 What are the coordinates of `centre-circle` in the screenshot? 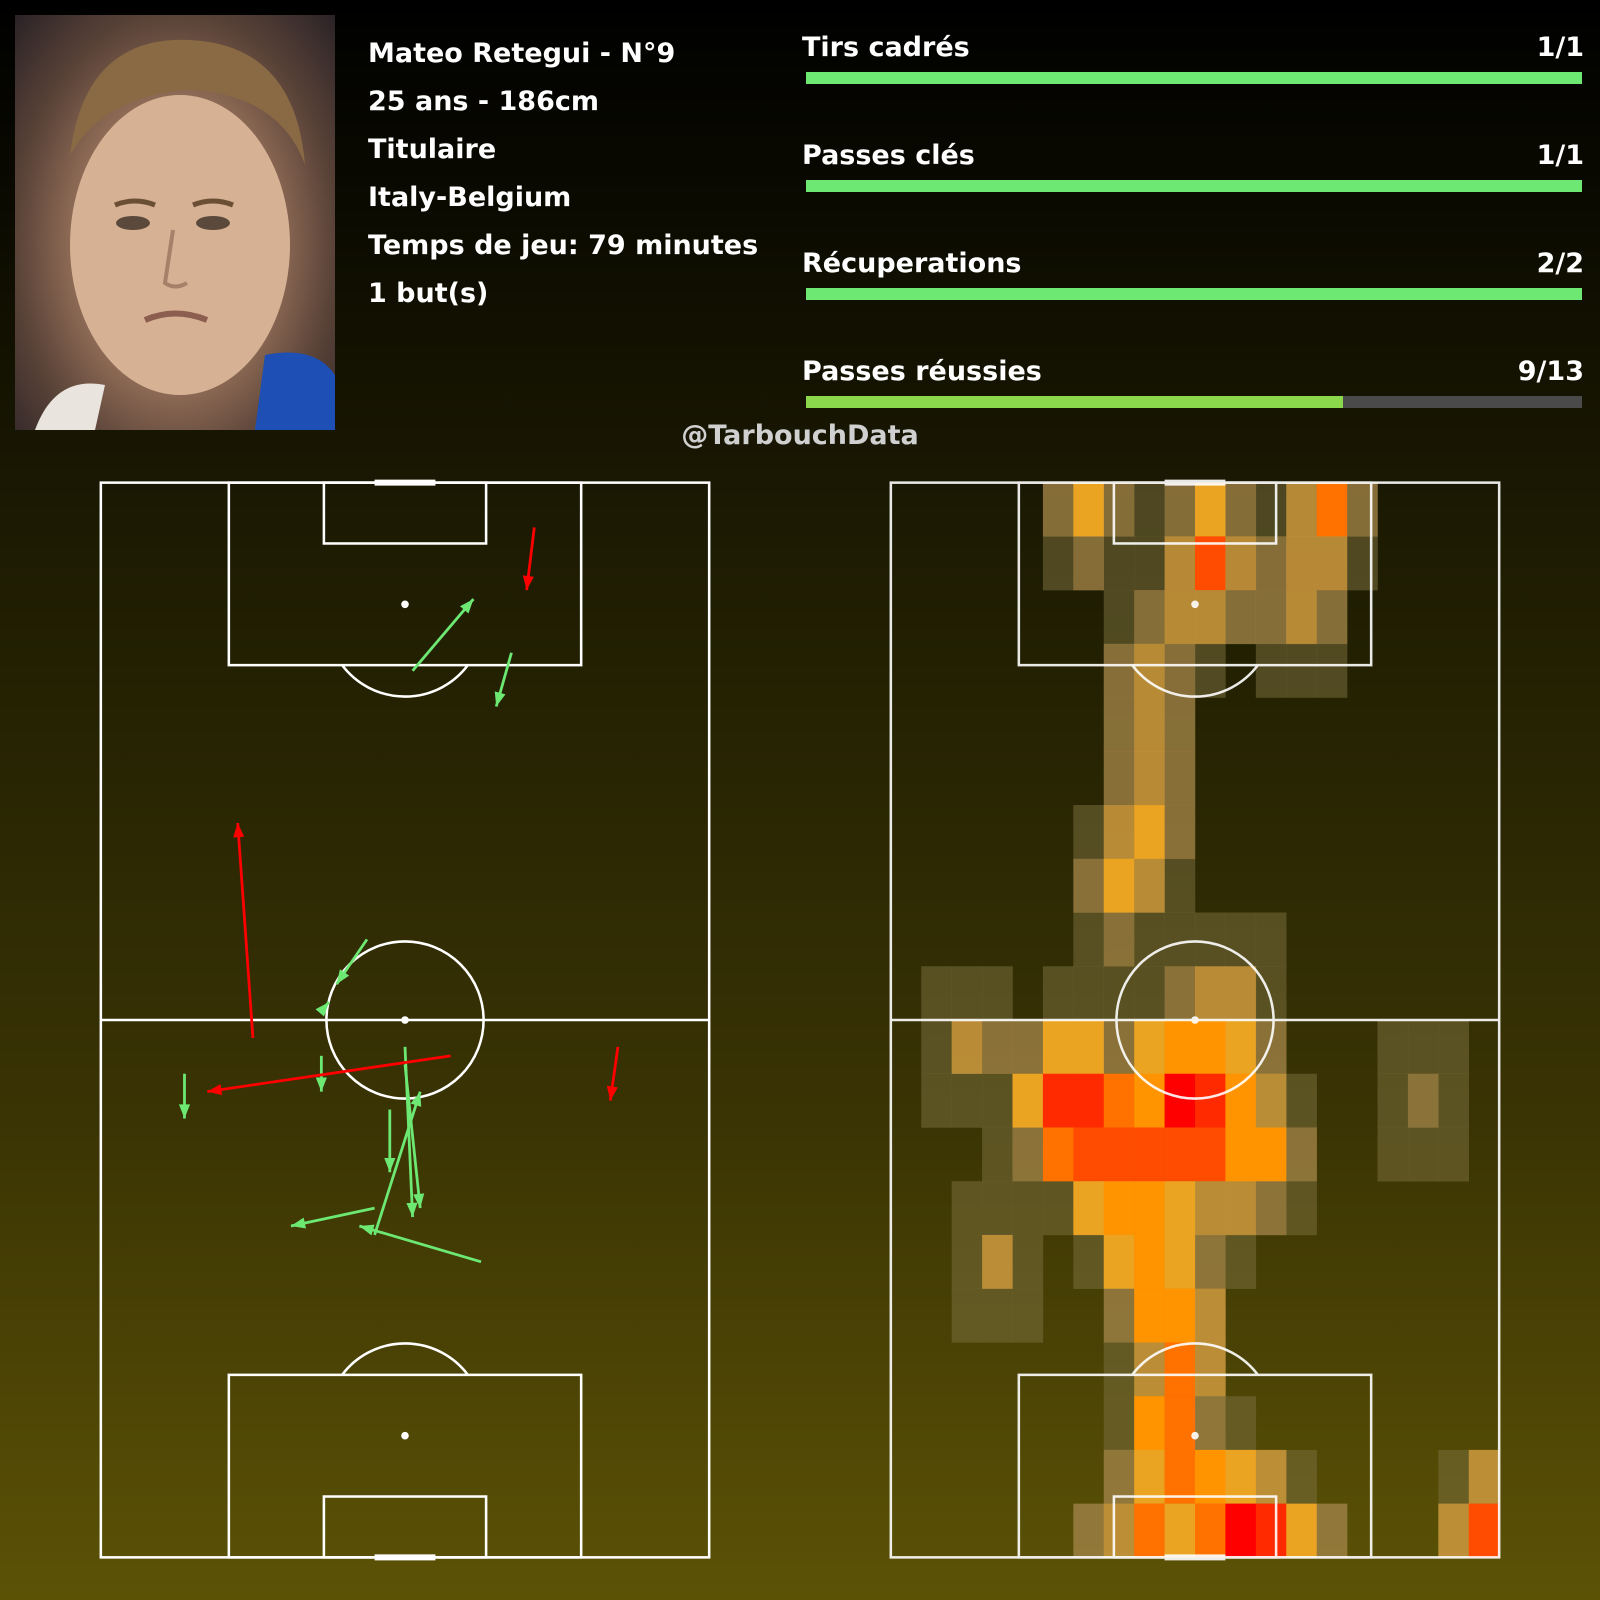 It's located at (1195, 1020).